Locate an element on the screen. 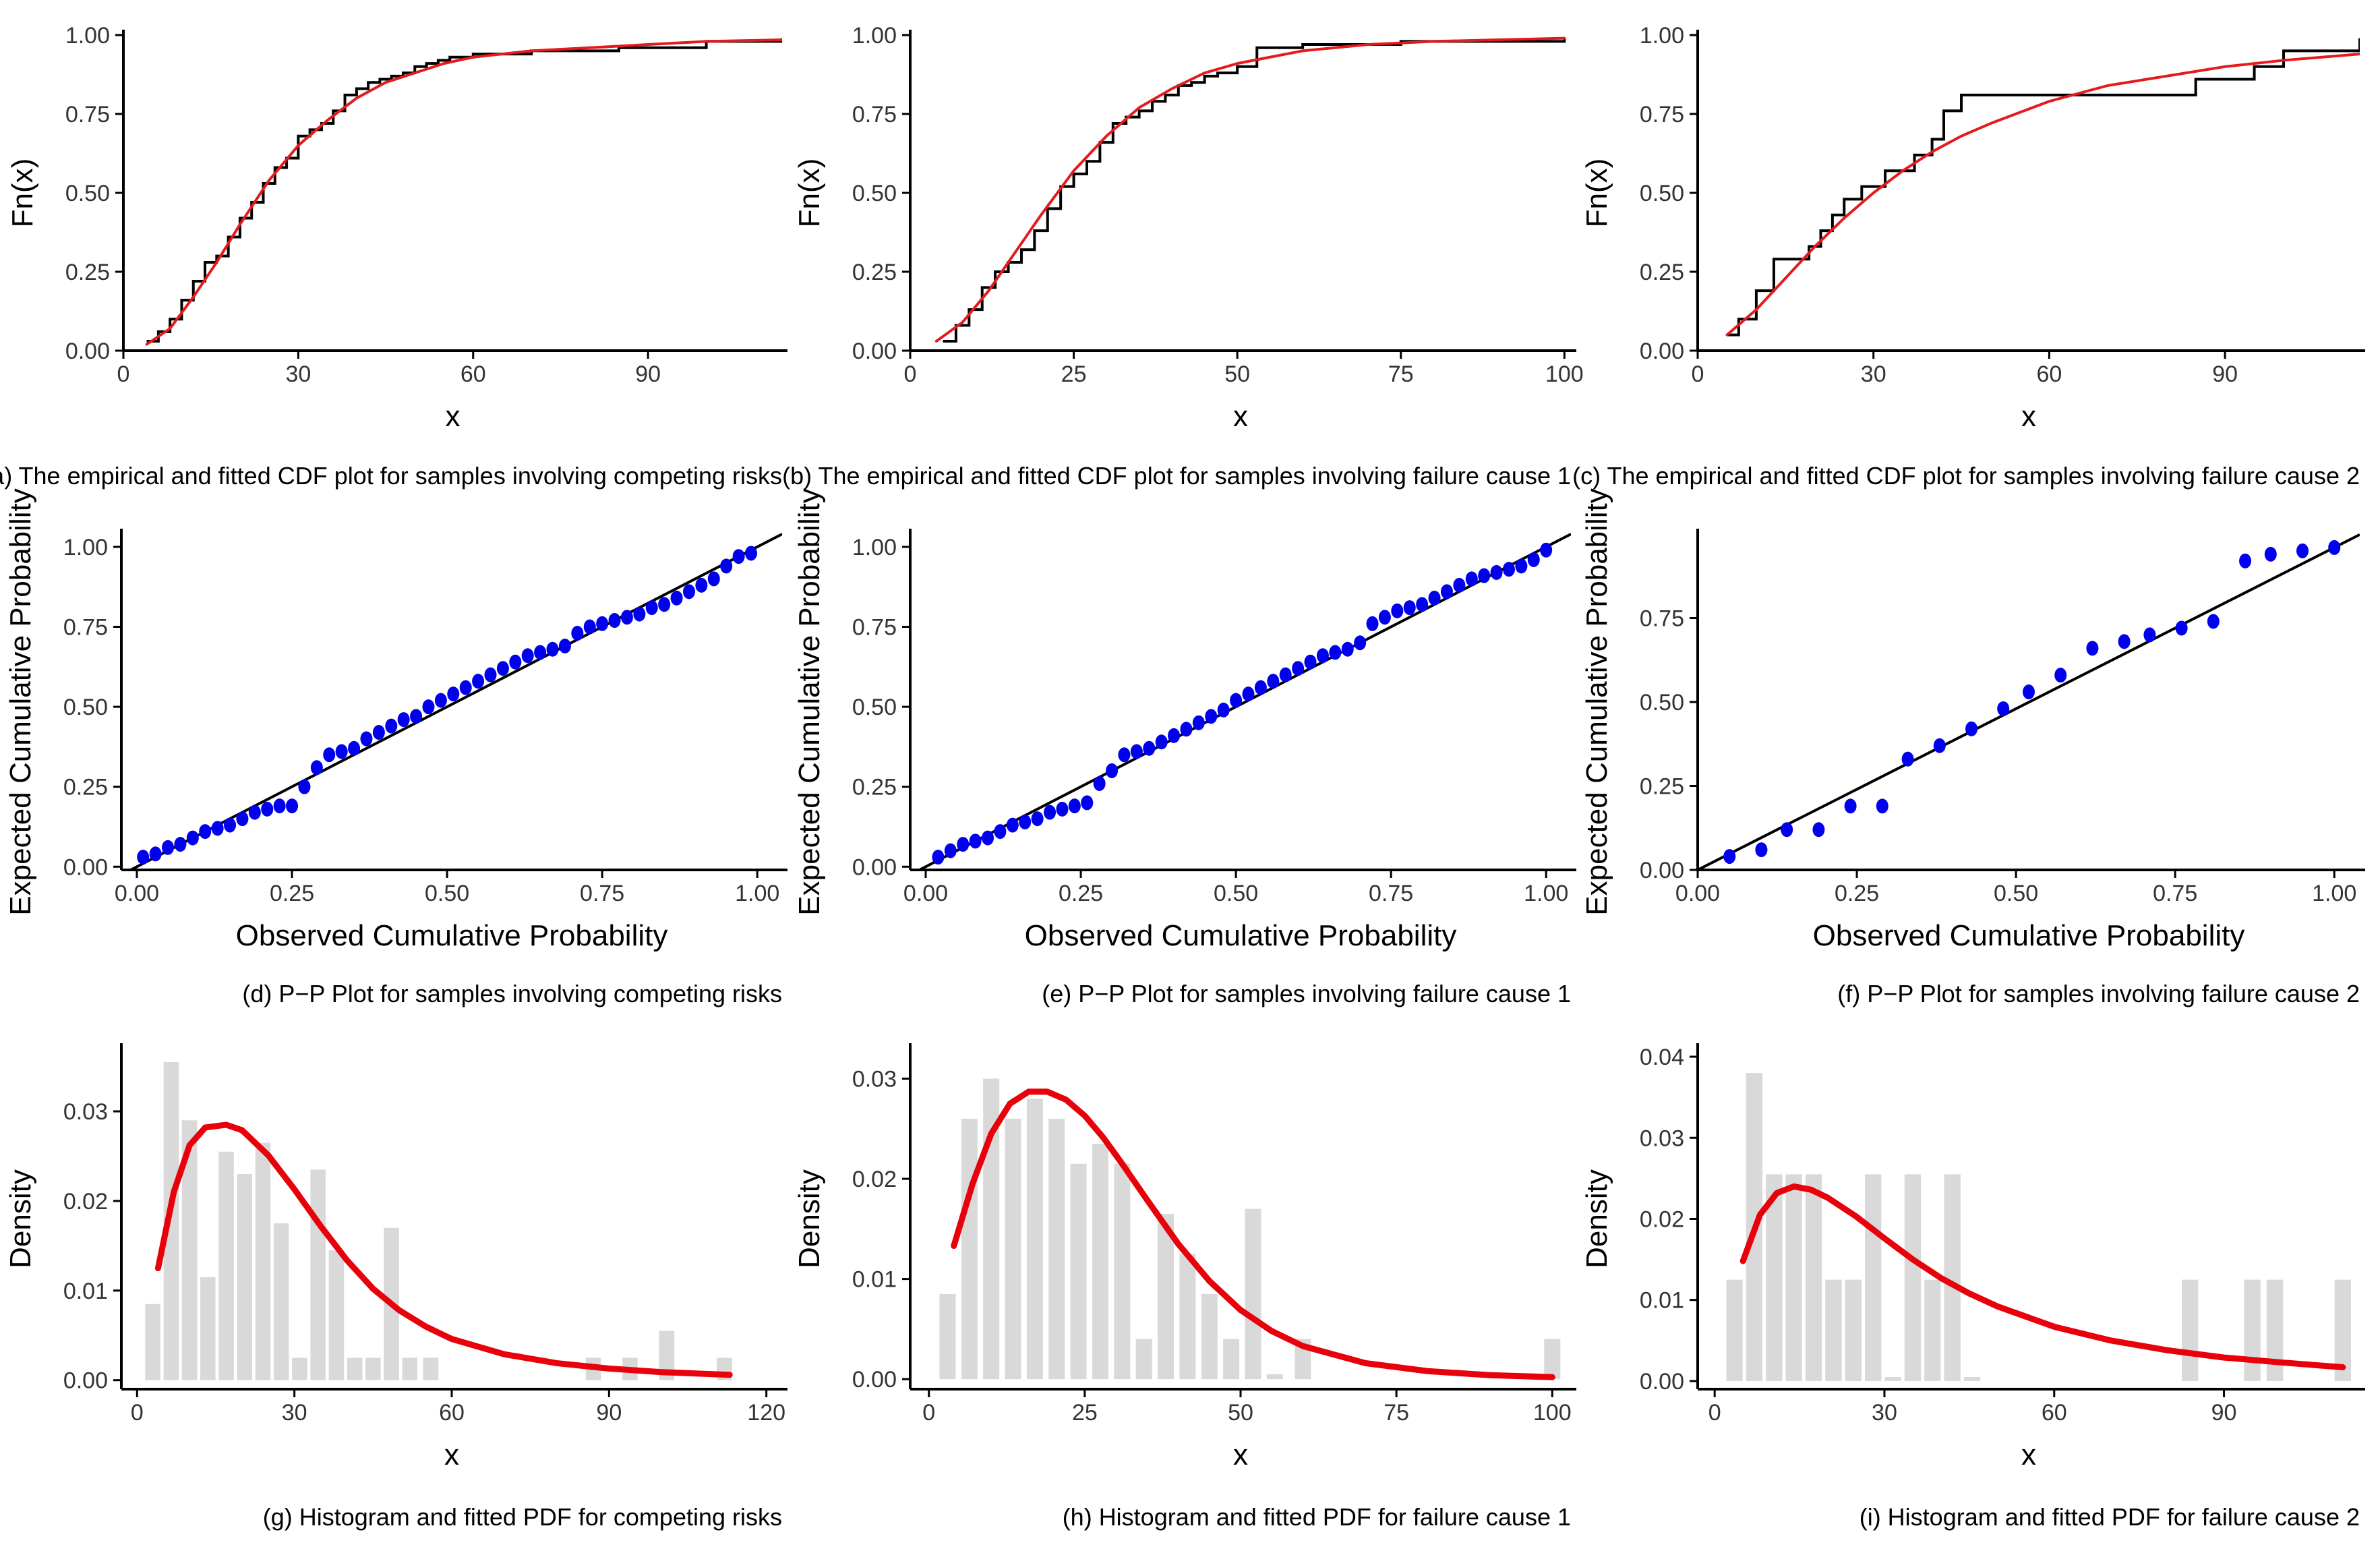  x-tick-label: 120 is located at coordinates (766, 1413).